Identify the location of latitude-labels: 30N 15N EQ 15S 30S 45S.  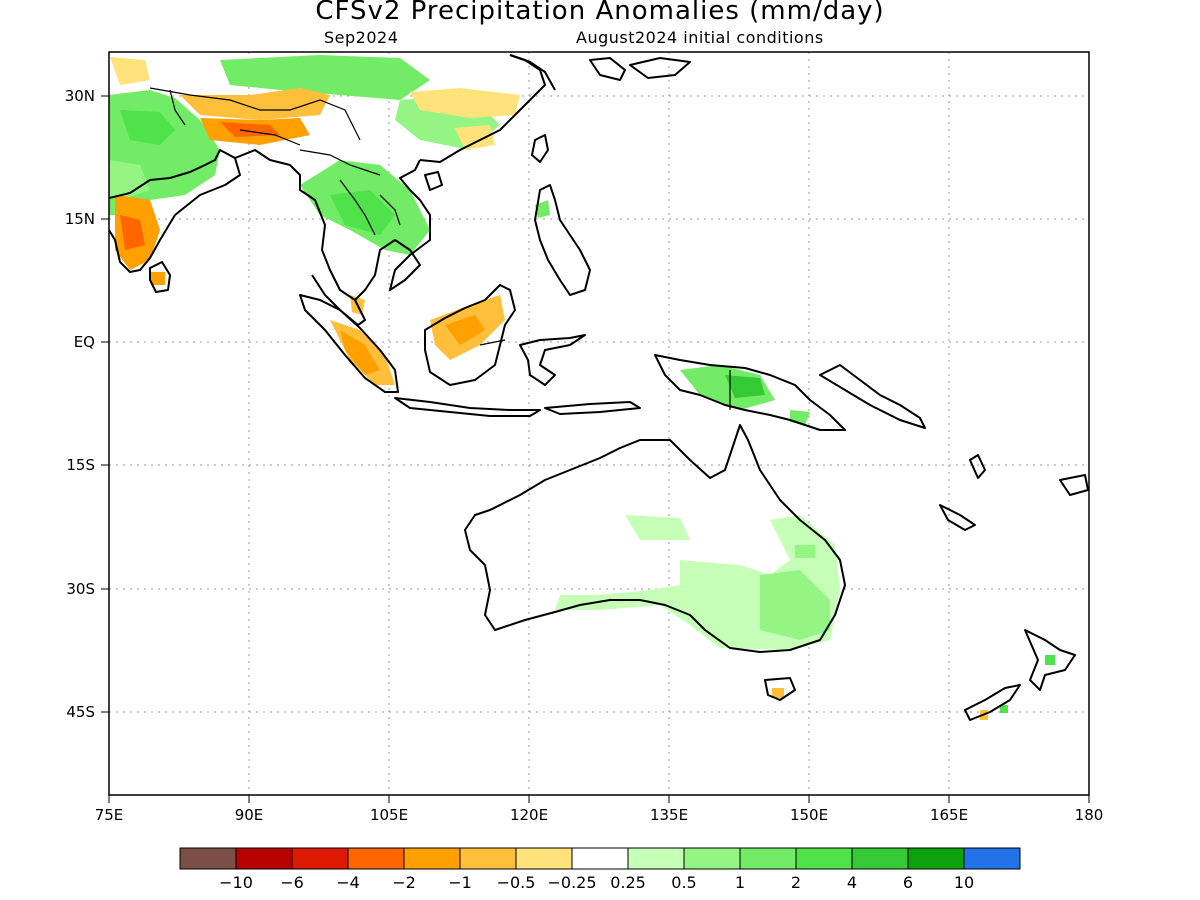
(80, 404).